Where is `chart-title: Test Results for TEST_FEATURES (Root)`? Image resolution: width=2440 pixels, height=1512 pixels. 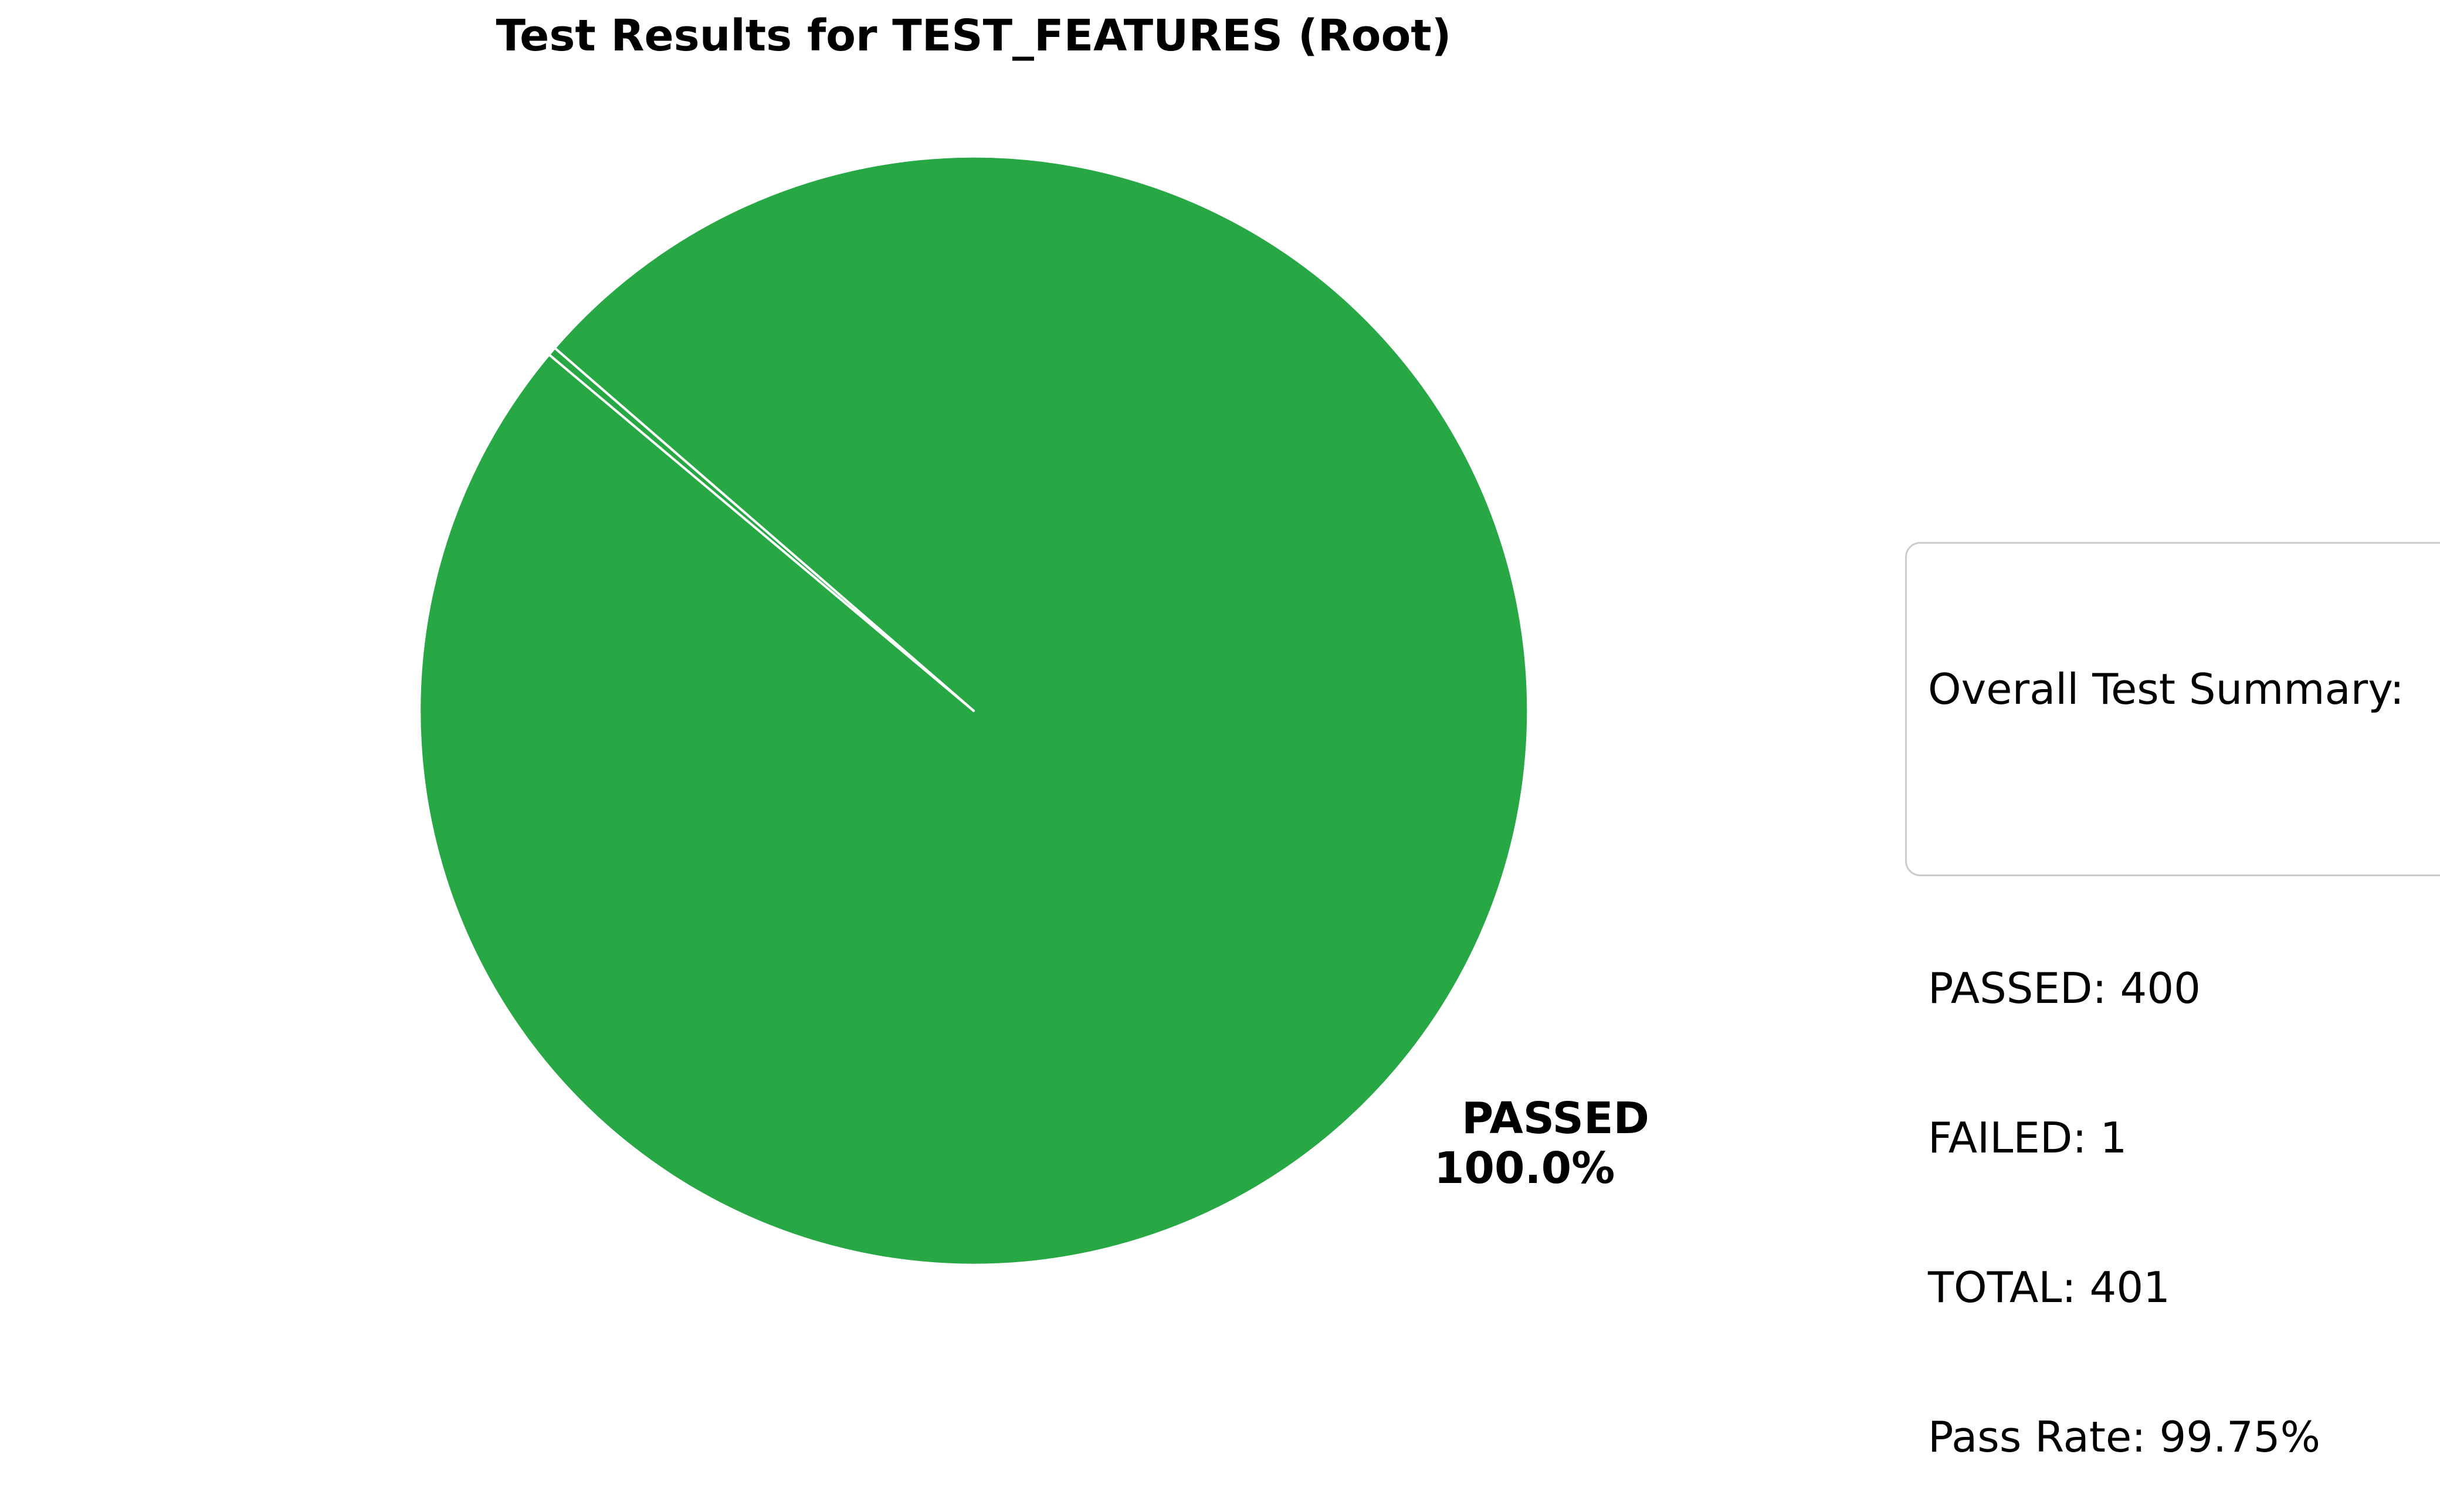 chart-title: Test Results for TEST_FEATURES (Root) is located at coordinates (973, 36).